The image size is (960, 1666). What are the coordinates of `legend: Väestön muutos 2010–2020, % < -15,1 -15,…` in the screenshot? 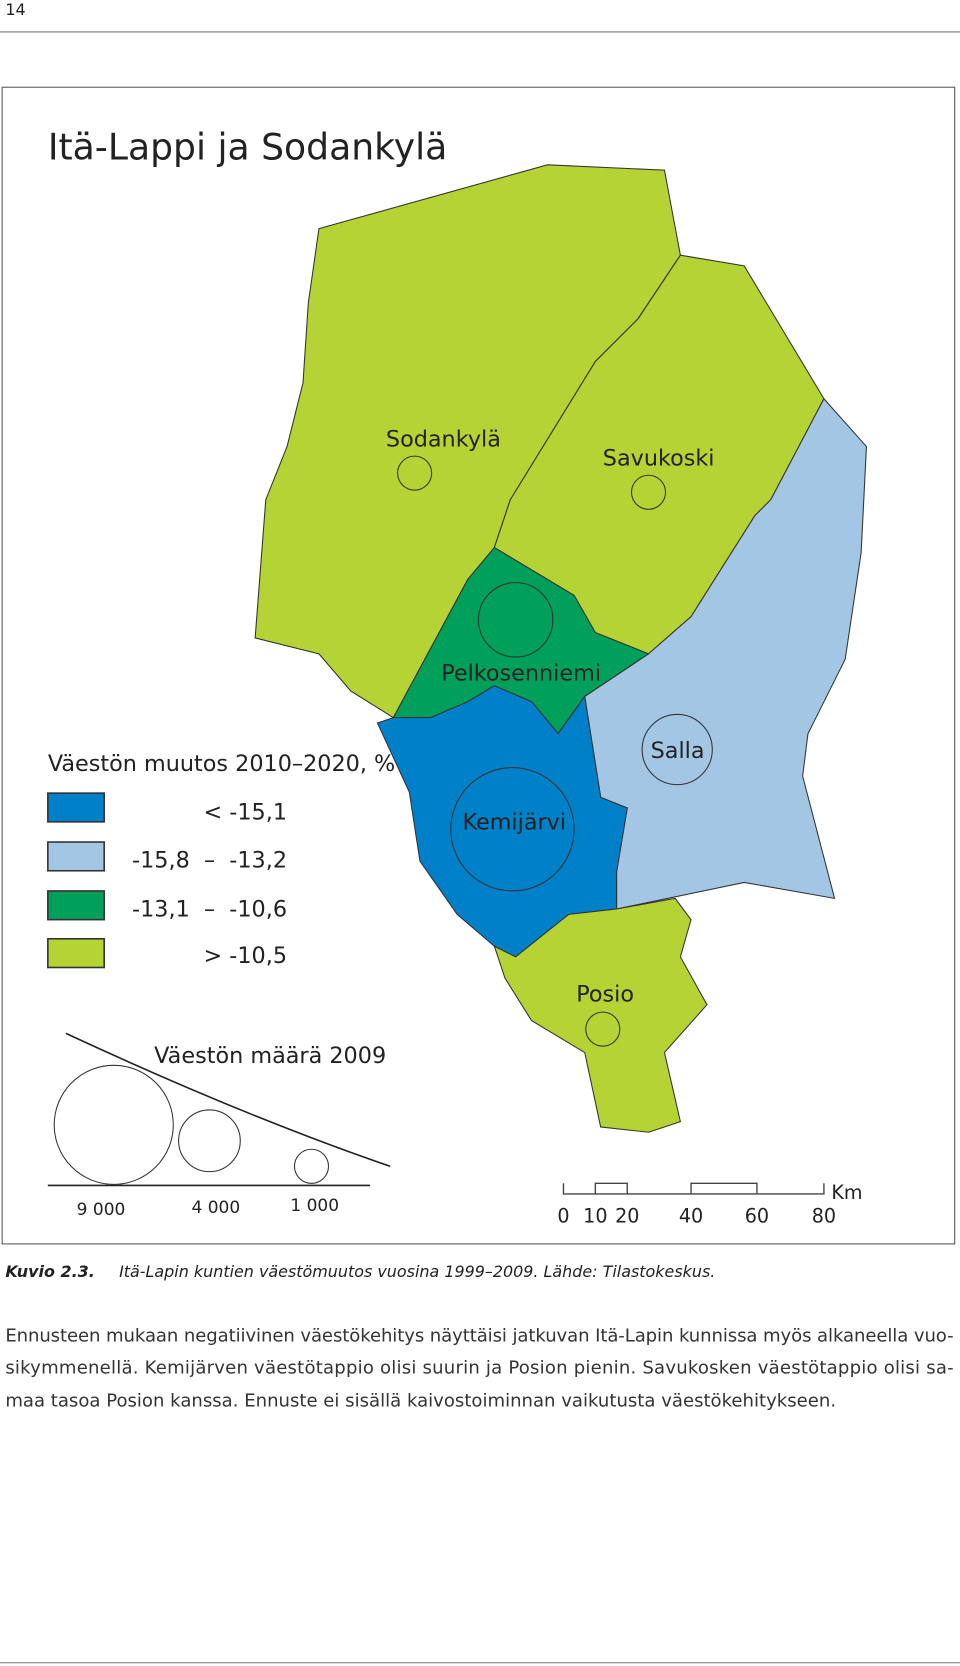 It's located at (221, 860).